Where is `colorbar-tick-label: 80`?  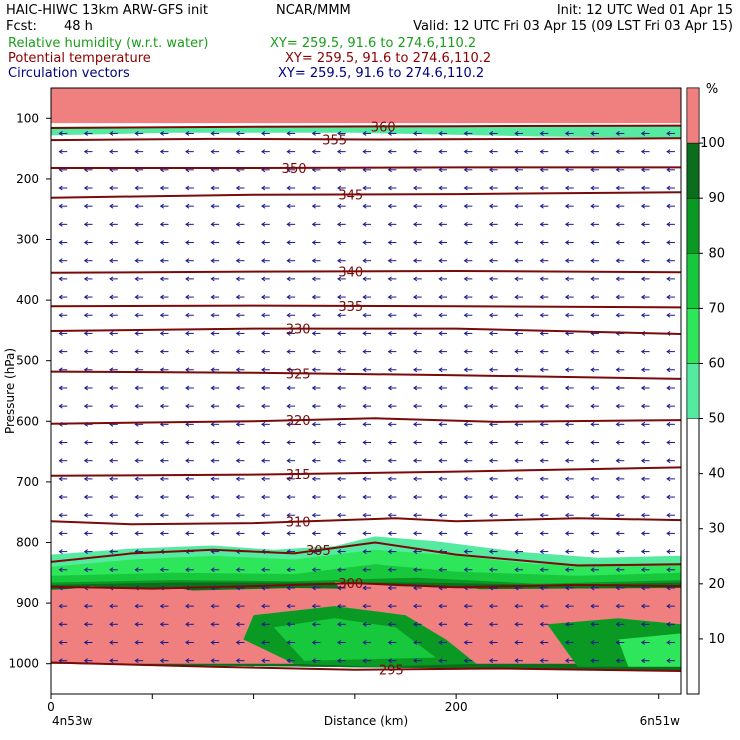 colorbar-tick-label: 80 is located at coordinates (716, 253).